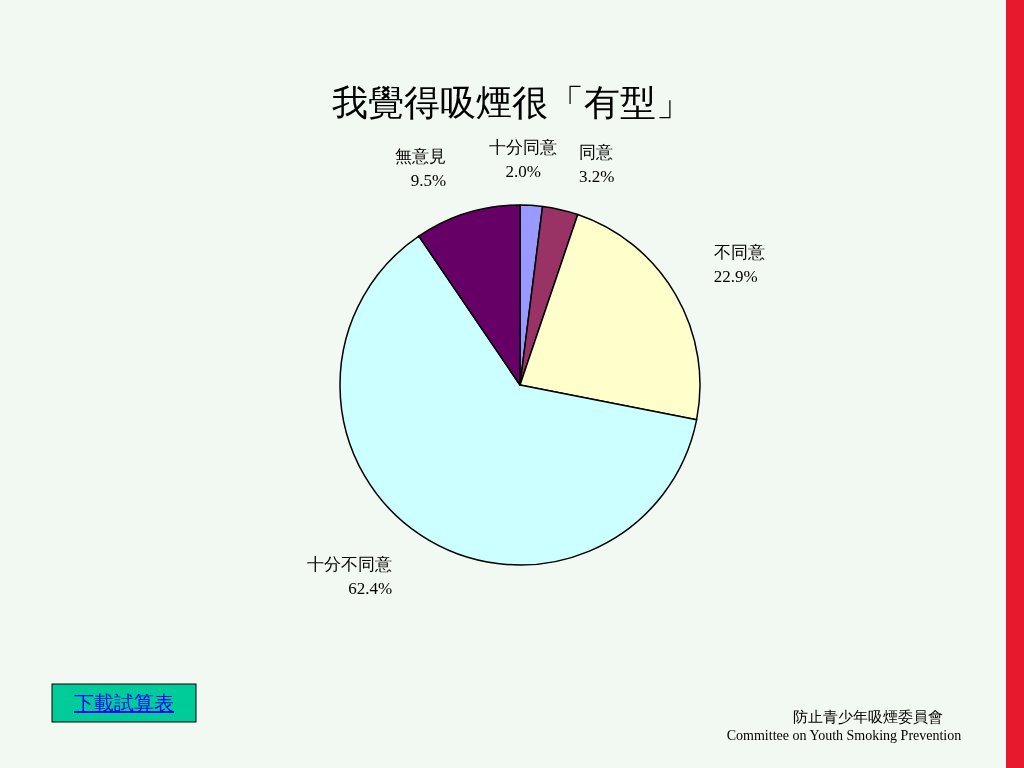 Image resolution: width=1024 pixels, height=768 pixels. What do you see at coordinates (421, 157) in the screenshot?
I see `slice-label: 無意見` at bounding box center [421, 157].